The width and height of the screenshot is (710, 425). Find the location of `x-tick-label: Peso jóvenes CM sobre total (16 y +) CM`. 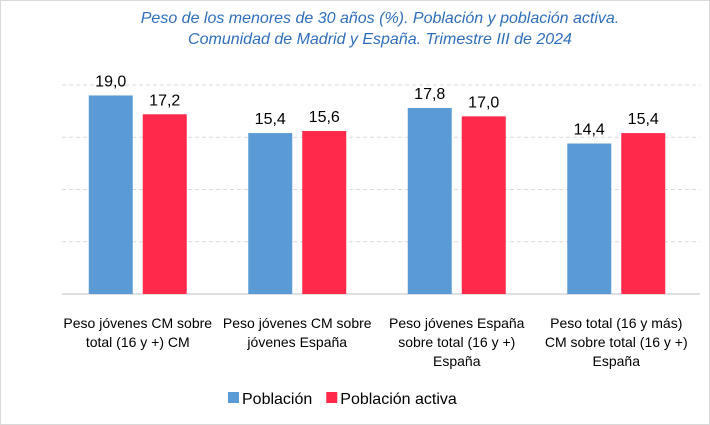

x-tick-label: Peso jóvenes CM sobre total (16 y +) CM is located at coordinates (138, 332).